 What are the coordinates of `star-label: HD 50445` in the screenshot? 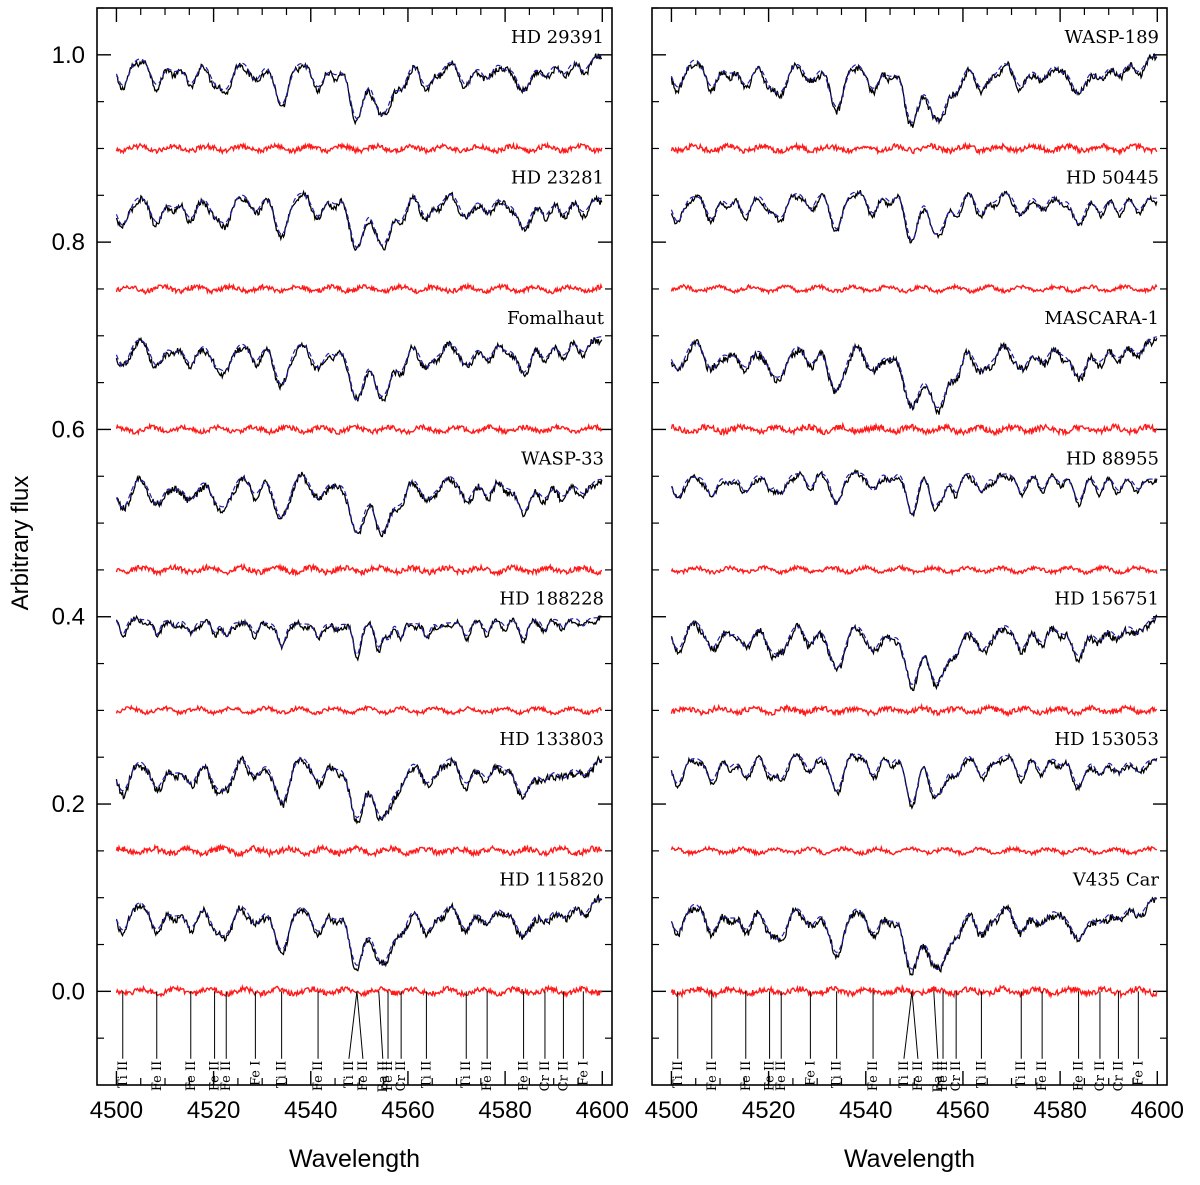 It's located at (1112, 177).